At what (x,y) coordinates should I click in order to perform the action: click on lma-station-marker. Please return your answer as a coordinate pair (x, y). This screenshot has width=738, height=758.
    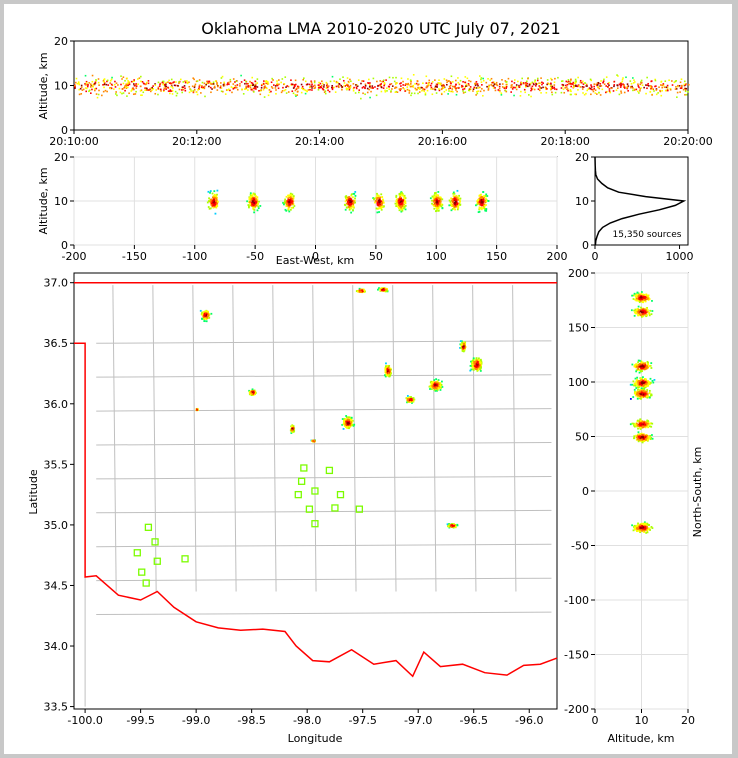
    Looking at the image, I should click on (309, 509).